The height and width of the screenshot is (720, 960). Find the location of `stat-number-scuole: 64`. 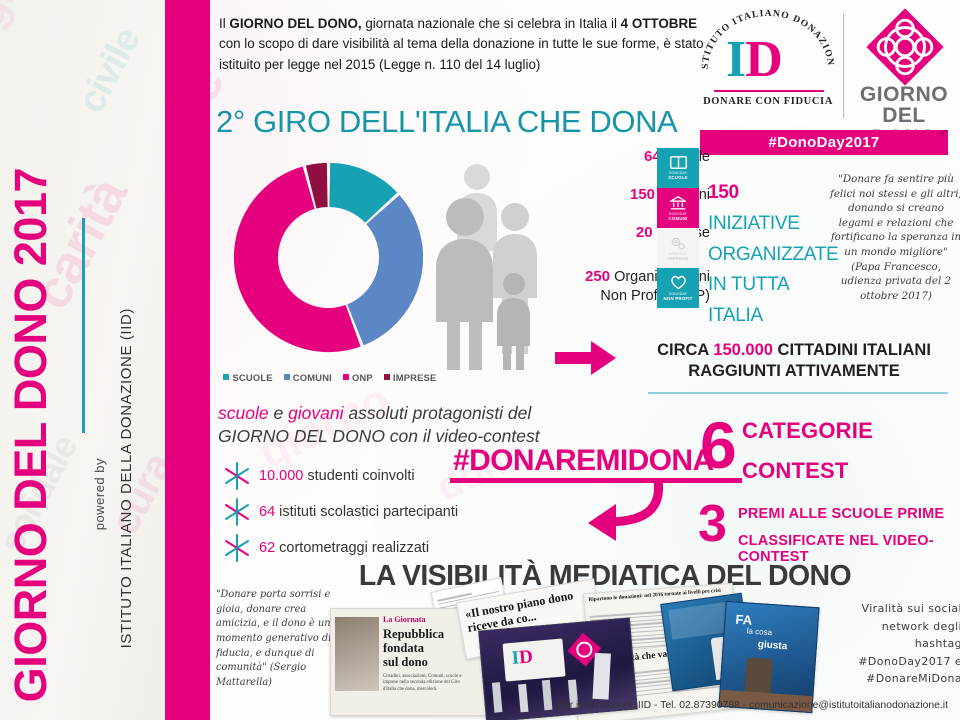

stat-number-scuole: 64 is located at coordinates (652, 156).